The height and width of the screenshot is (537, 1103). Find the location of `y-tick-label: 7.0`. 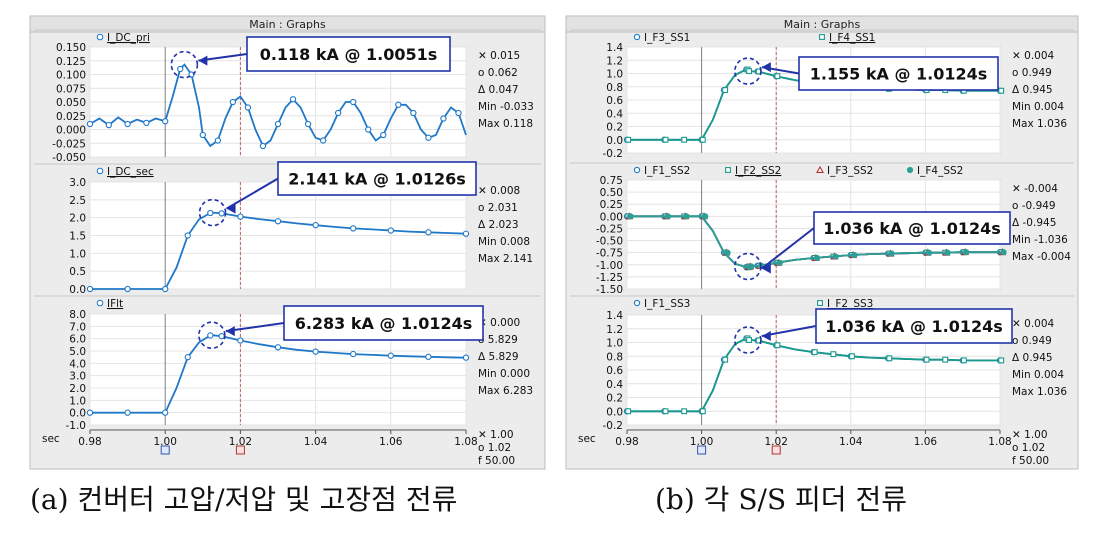

y-tick-label: 7.0 is located at coordinates (77, 327).